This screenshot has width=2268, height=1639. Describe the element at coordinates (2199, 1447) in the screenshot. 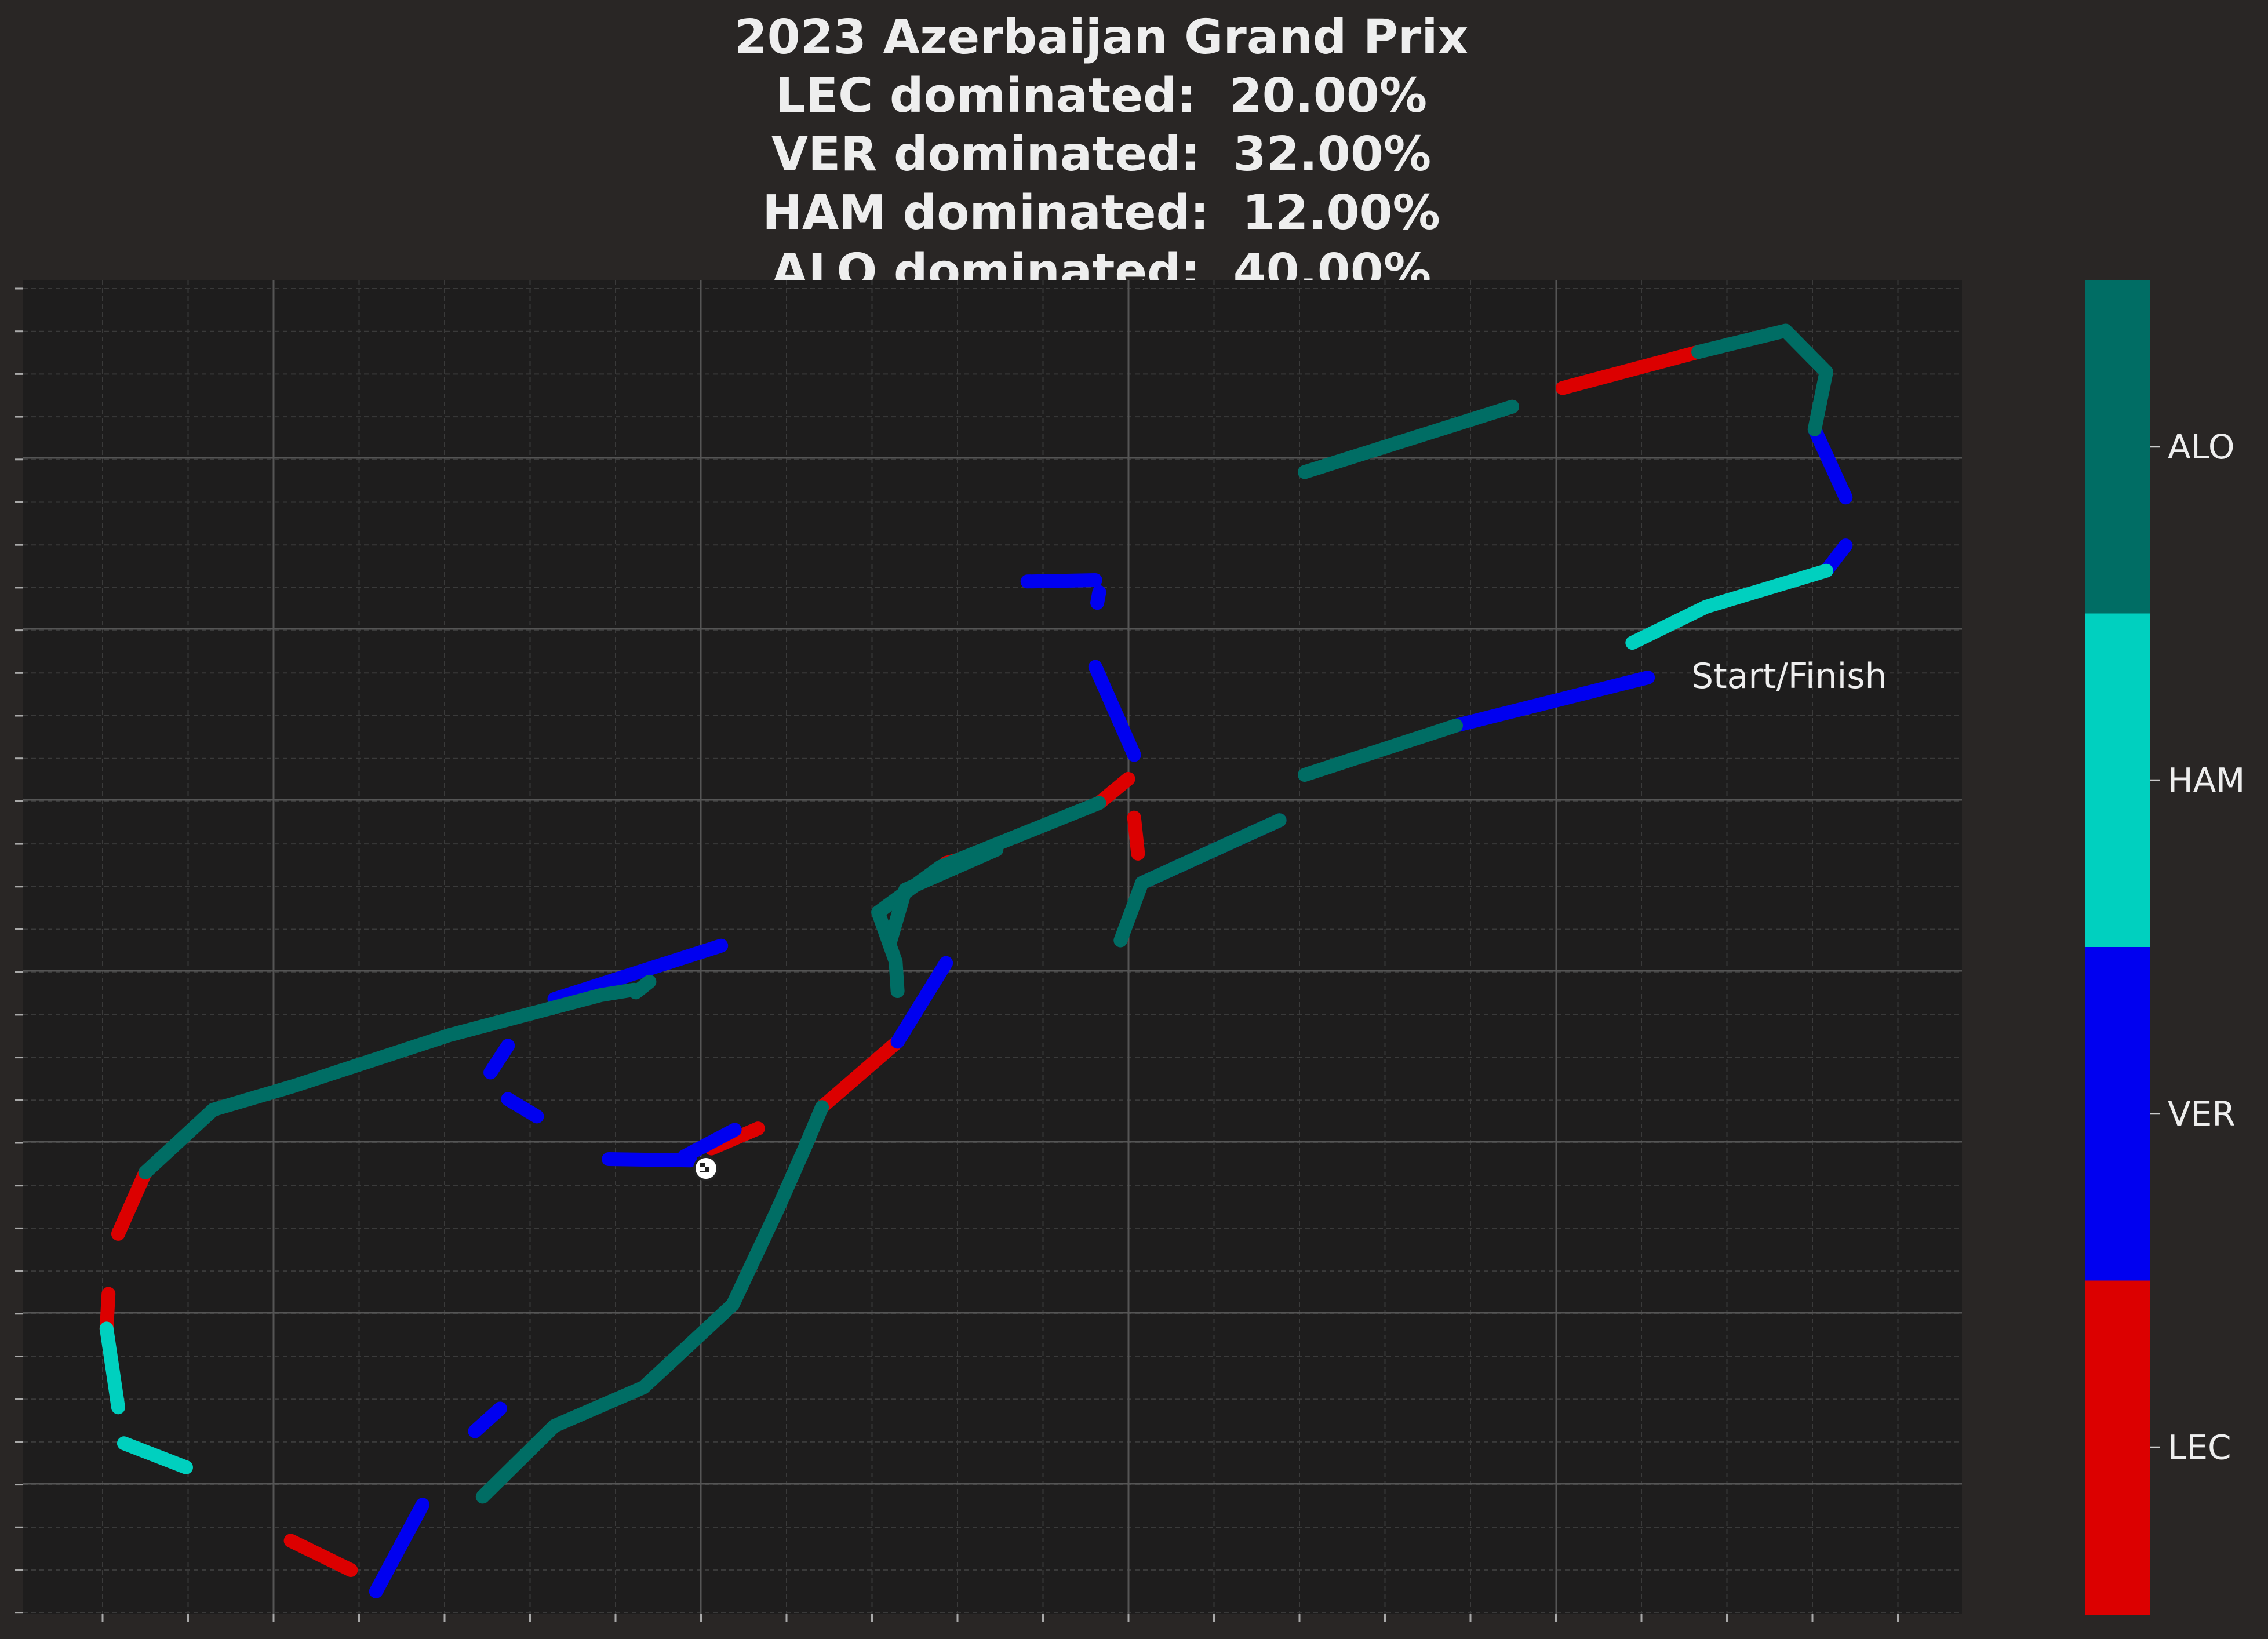

I see `colorbar-label: LEC` at that location.